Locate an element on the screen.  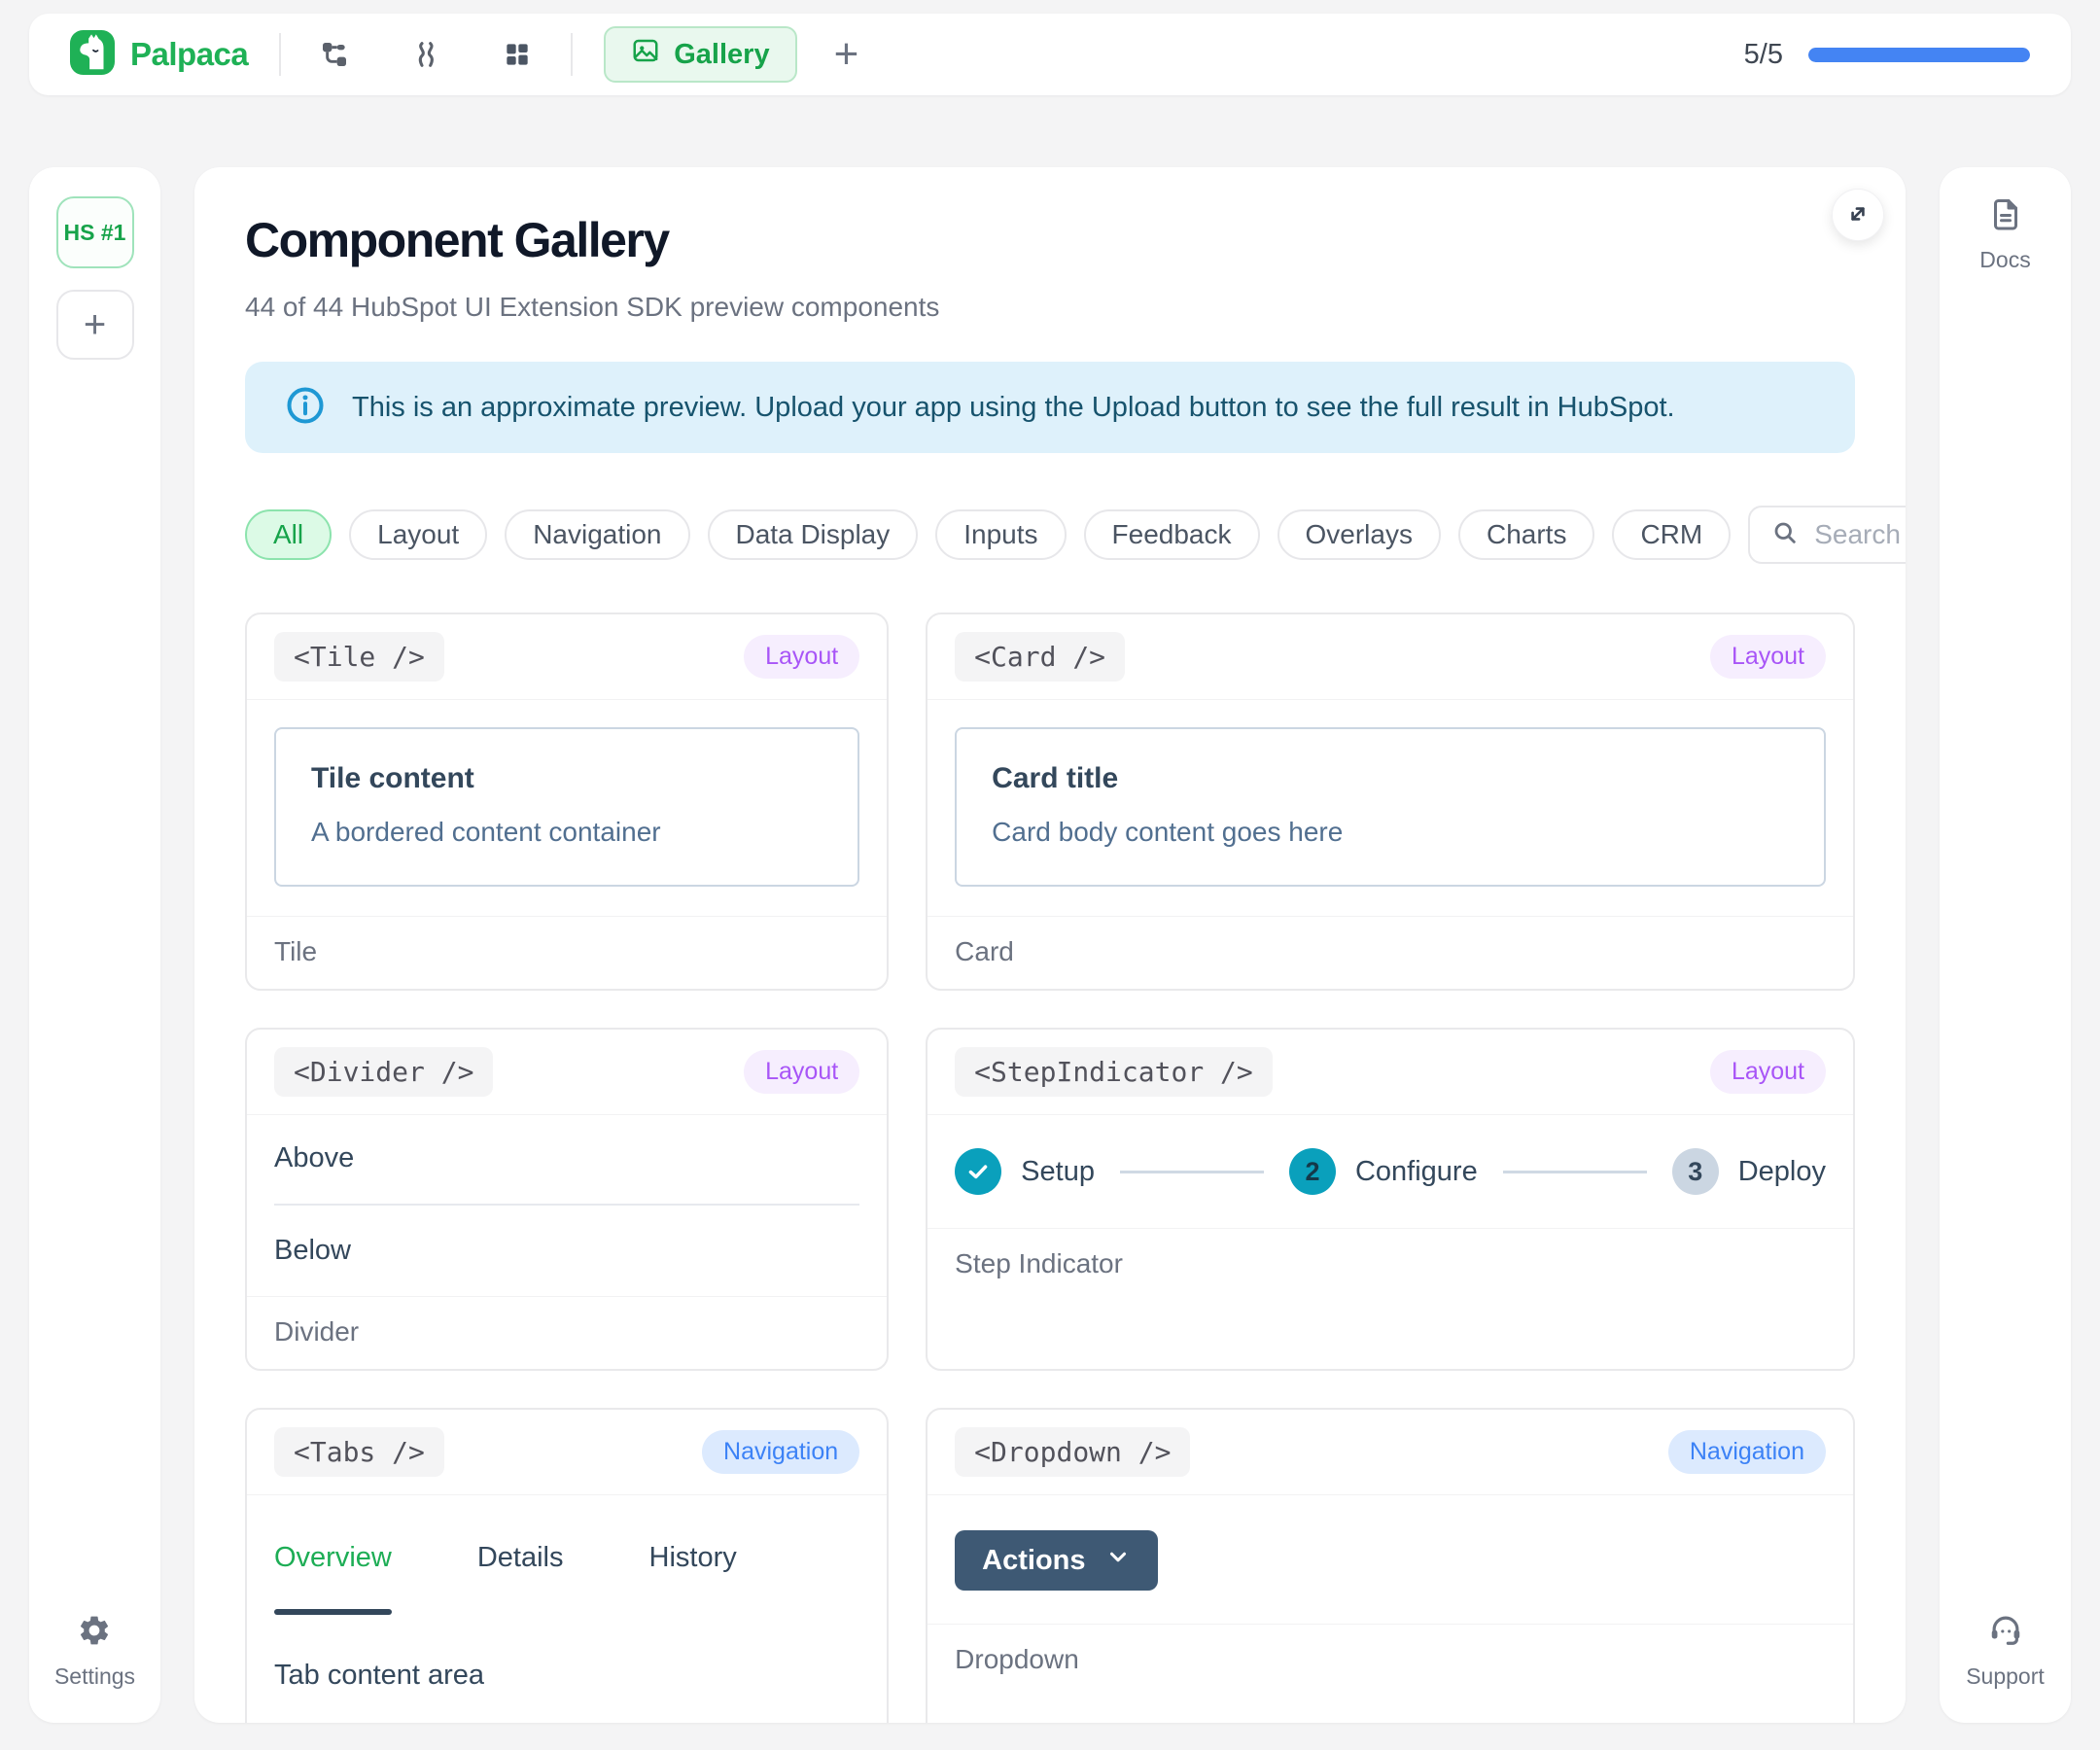
step-check-icon is located at coordinates (978, 1171).